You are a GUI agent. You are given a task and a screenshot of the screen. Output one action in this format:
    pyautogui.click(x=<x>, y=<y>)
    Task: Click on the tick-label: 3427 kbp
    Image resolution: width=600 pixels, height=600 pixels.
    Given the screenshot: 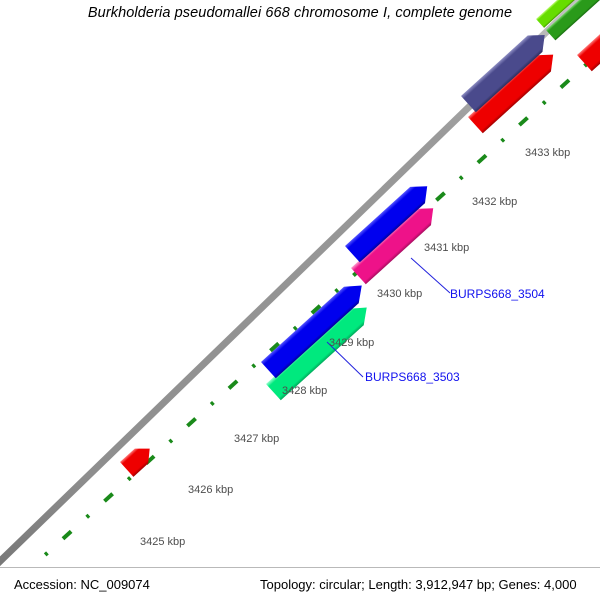 What is the action you would take?
    pyautogui.click(x=256, y=439)
    